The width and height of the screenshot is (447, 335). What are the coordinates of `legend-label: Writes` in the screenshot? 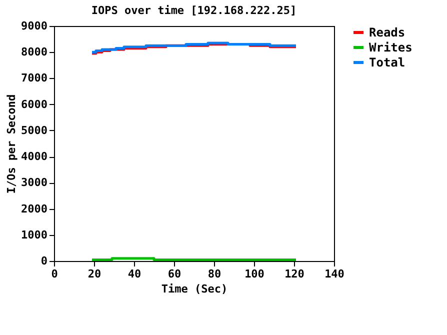 It's located at (390, 47).